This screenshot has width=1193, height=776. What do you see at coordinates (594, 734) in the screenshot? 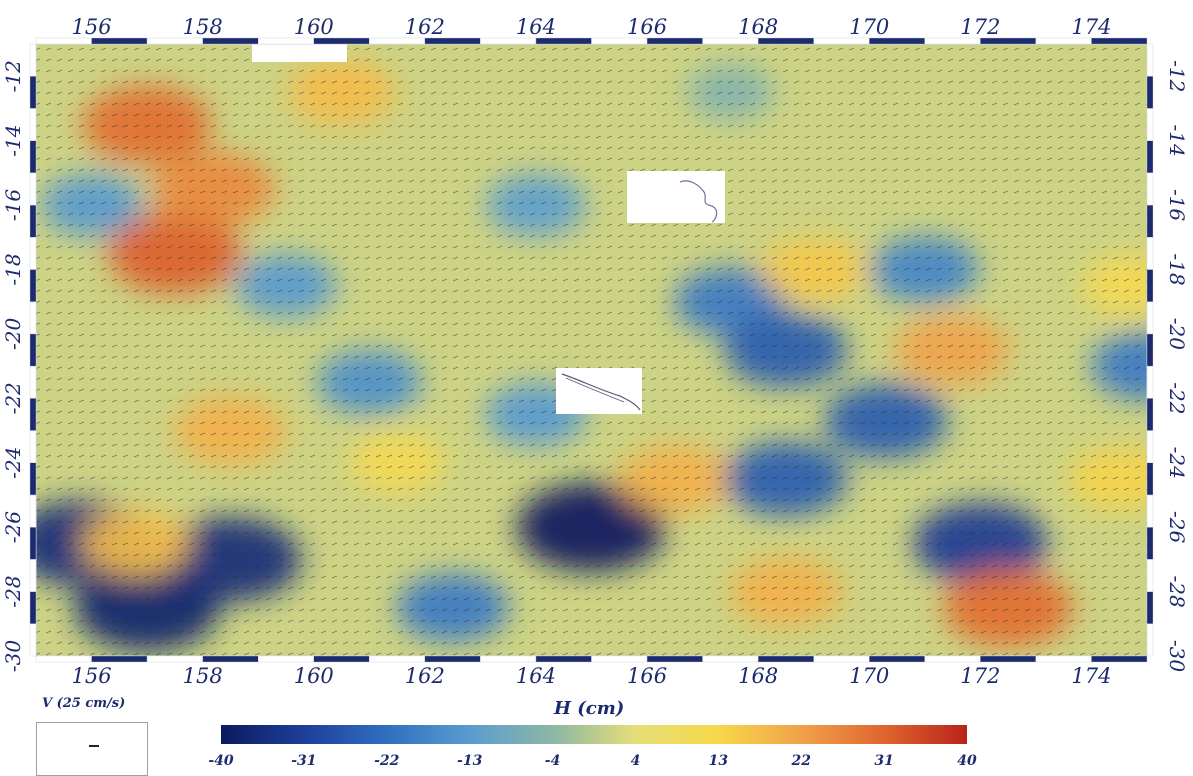
I see `colorbar-bar` at bounding box center [594, 734].